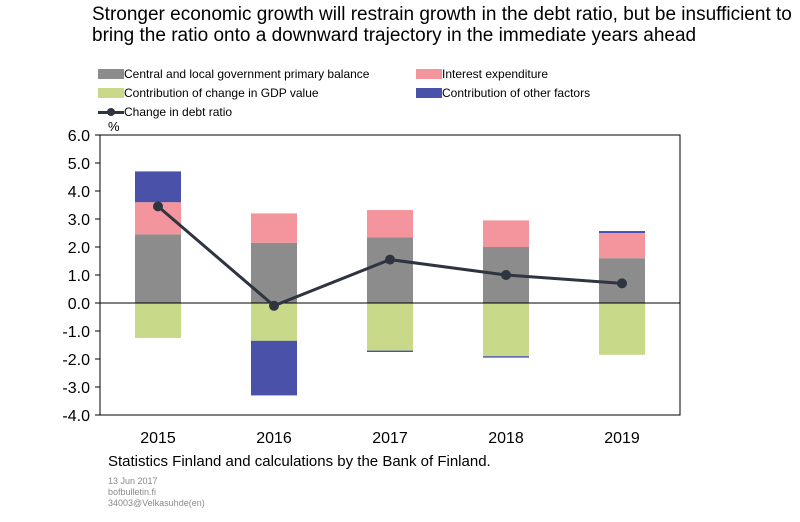 The height and width of the screenshot is (522, 800). What do you see at coordinates (76, 416) in the screenshot?
I see `y-tick-label: -4.0` at bounding box center [76, 416].